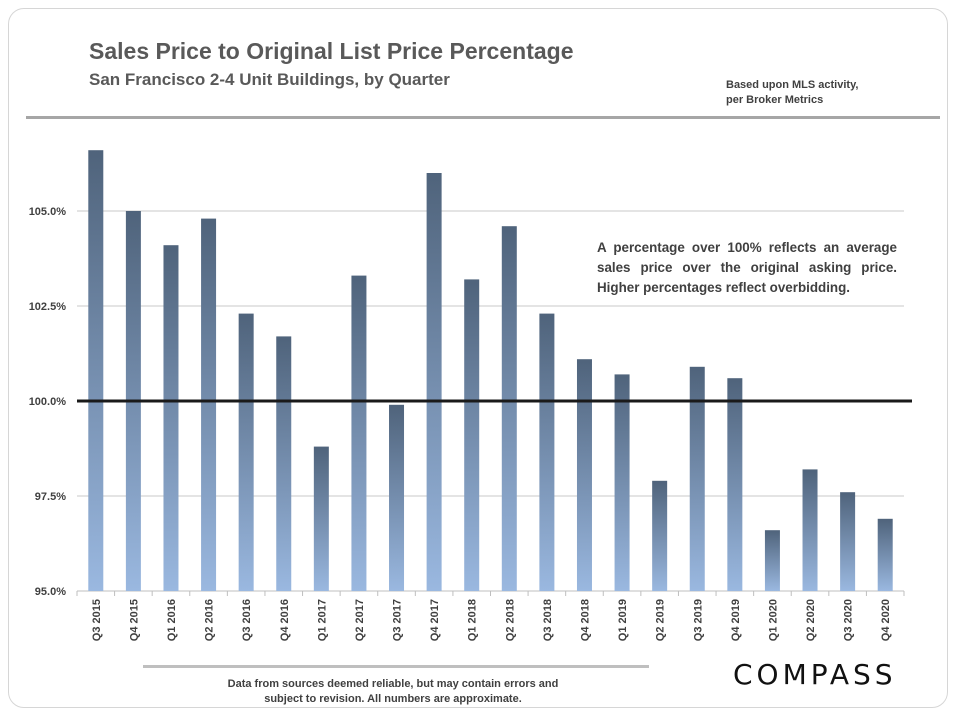 This screenshot has height=718, width=958. Describe the element at coordinates (172, 620) in the screenshot. I see `x-tick-label: Q1 2016` at that location.